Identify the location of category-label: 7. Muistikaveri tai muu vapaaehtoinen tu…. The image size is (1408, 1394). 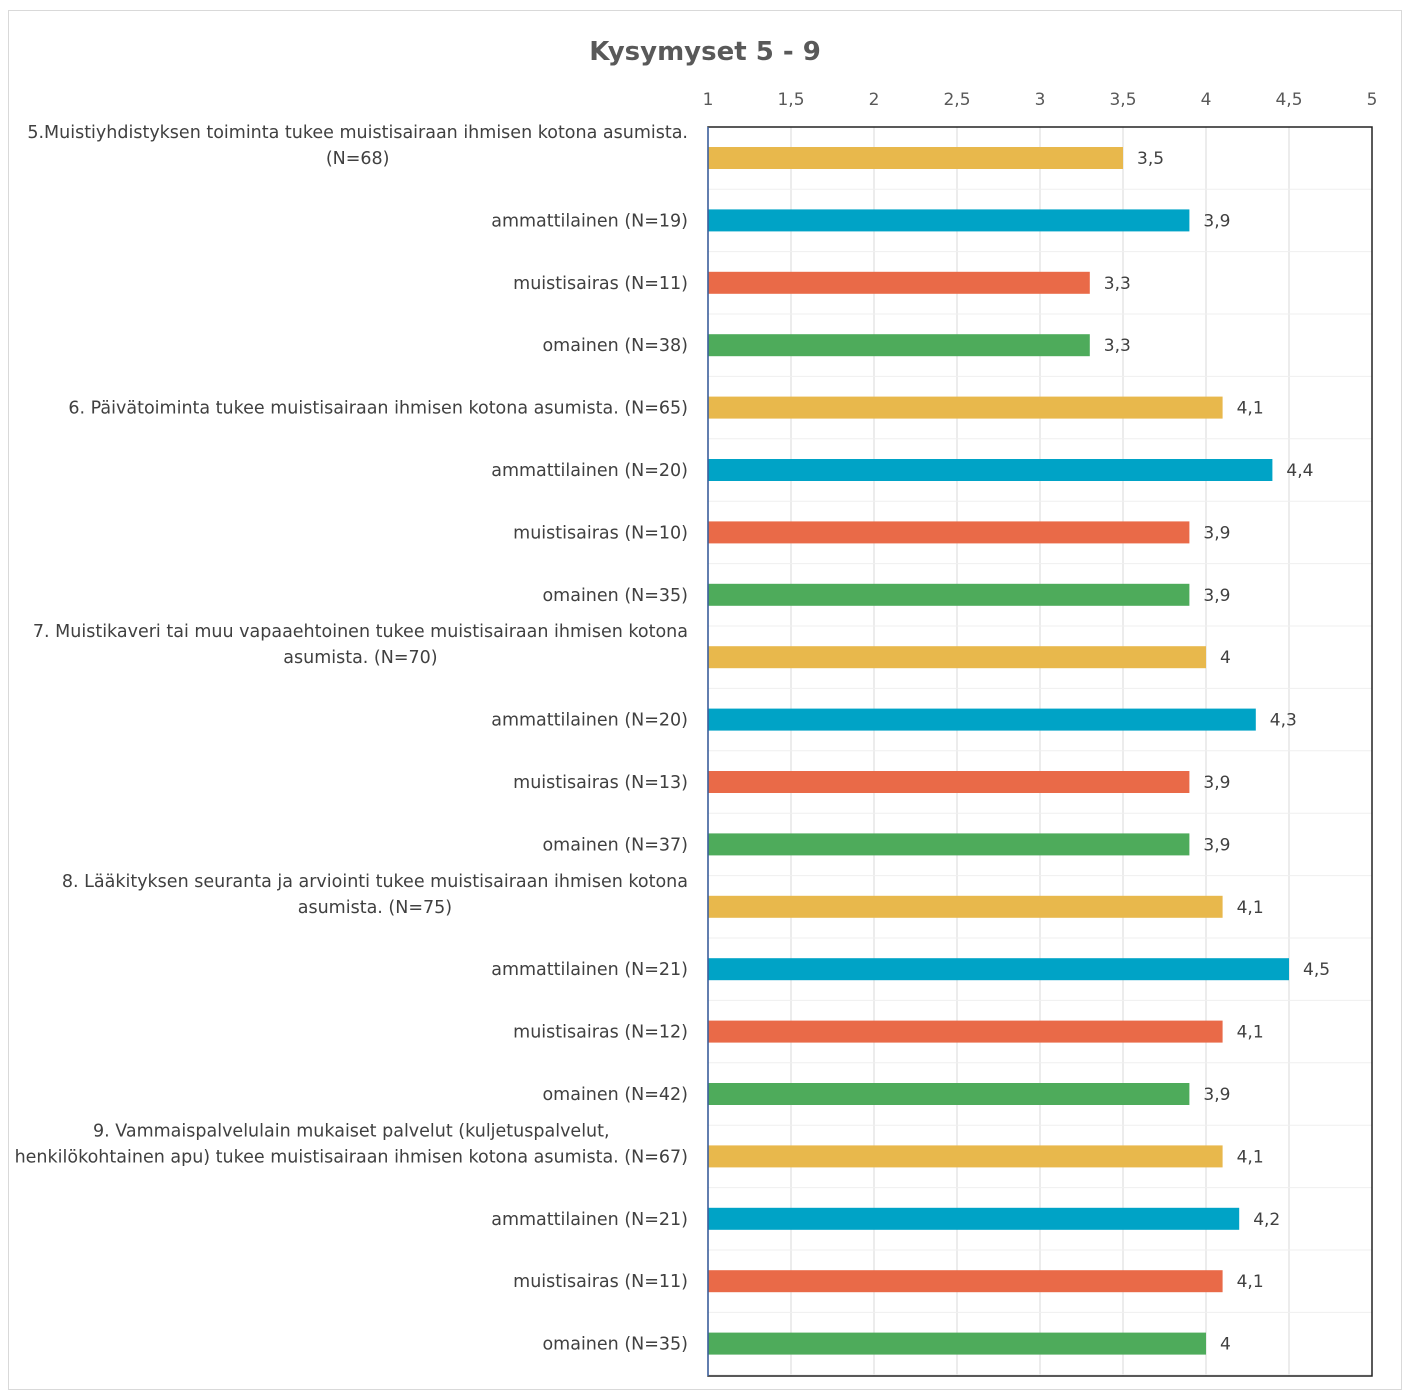
(360, 632).